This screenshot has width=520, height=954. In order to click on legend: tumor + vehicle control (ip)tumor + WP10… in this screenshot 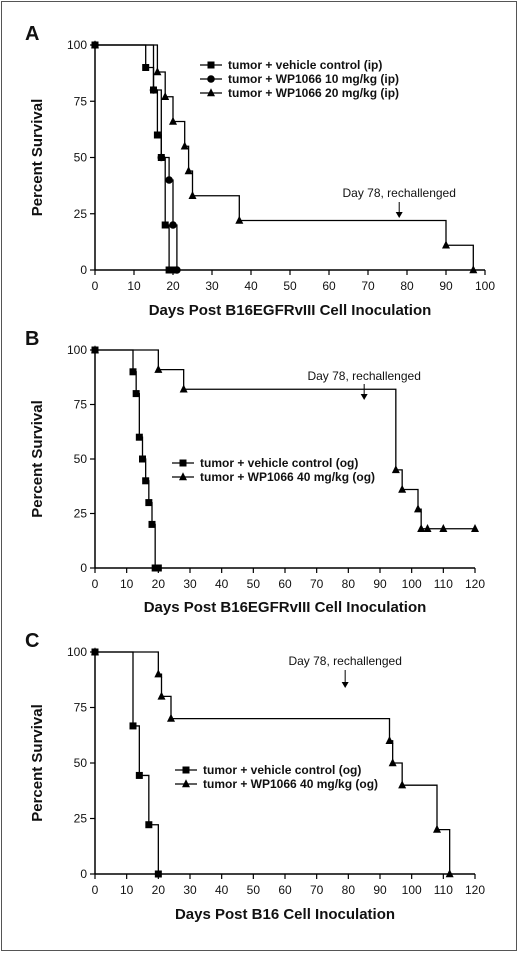, I will do `click(299, 79)`.